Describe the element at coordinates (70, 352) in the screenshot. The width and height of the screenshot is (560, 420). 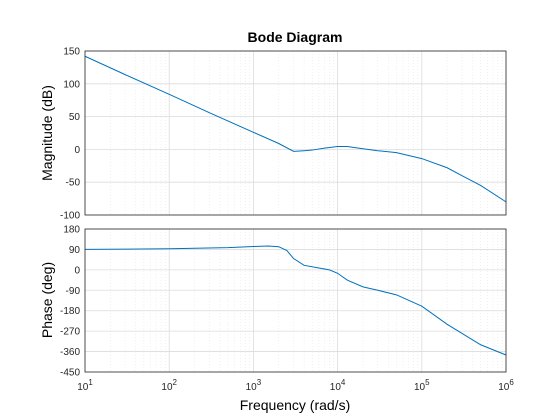
I see `phase-y-tick-label: -360` at that location.